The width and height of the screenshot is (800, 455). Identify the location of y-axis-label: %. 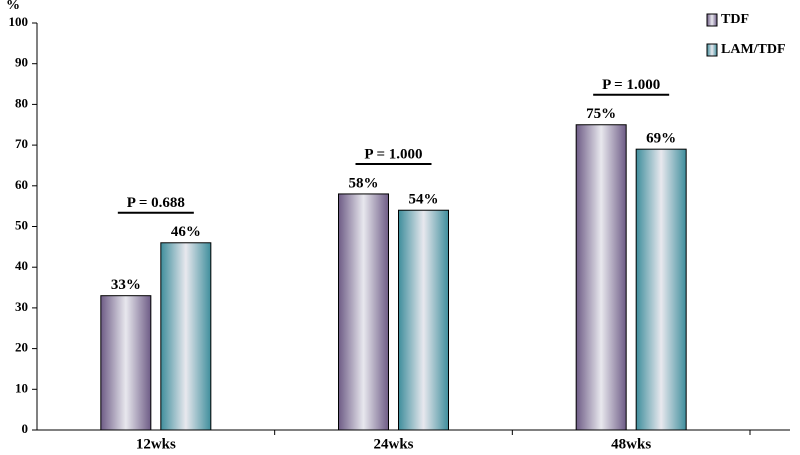
(13, 6).